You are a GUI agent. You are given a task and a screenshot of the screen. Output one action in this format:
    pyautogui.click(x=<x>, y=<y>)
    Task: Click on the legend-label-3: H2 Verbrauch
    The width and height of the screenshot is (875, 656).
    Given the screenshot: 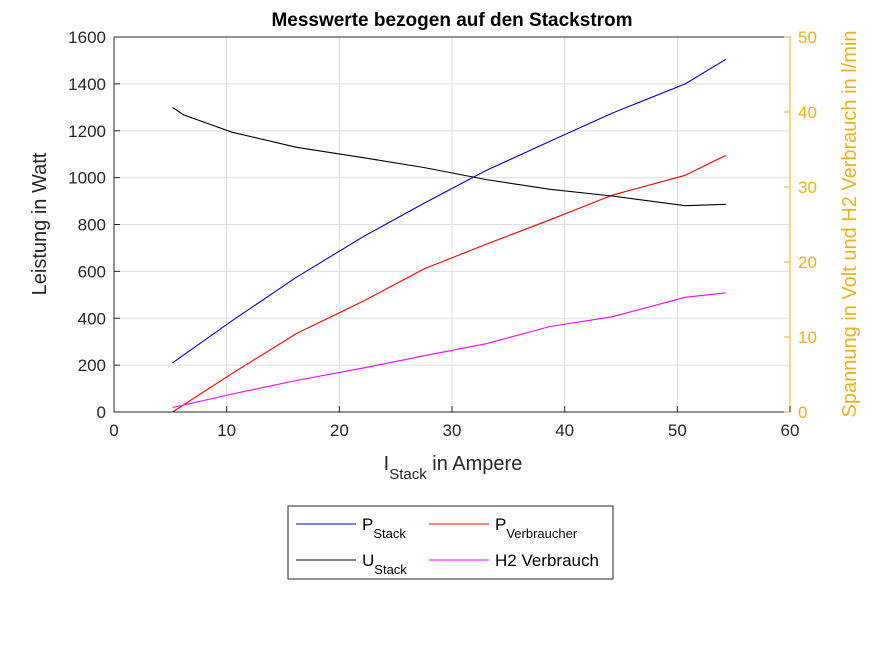 What is the action you would take?
    pyautogui.click(x=547, y=560)
    